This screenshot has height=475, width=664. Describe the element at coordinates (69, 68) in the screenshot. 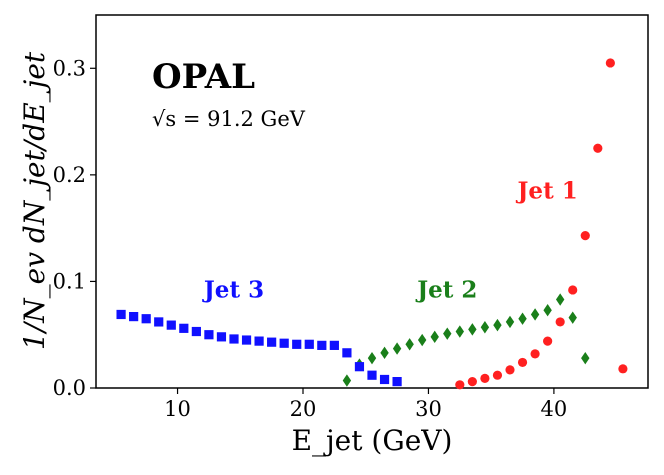

I see `y-tick-label: 0.3` at that location.